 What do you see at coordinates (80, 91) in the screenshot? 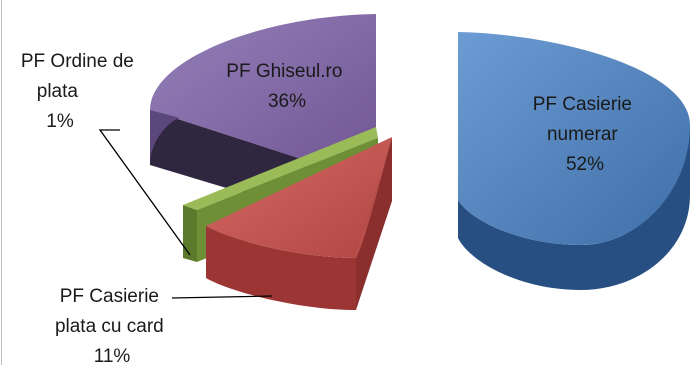
I see `label-ordine: PF Ordine de plata 1%` at bounding box center [80, 91].